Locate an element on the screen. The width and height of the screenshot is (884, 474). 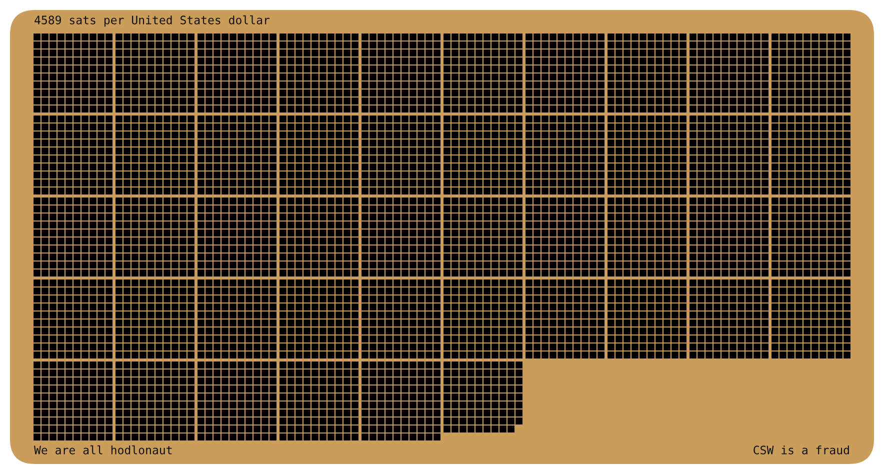
text: sats per United States dollar is located at coordinates (170, 21).